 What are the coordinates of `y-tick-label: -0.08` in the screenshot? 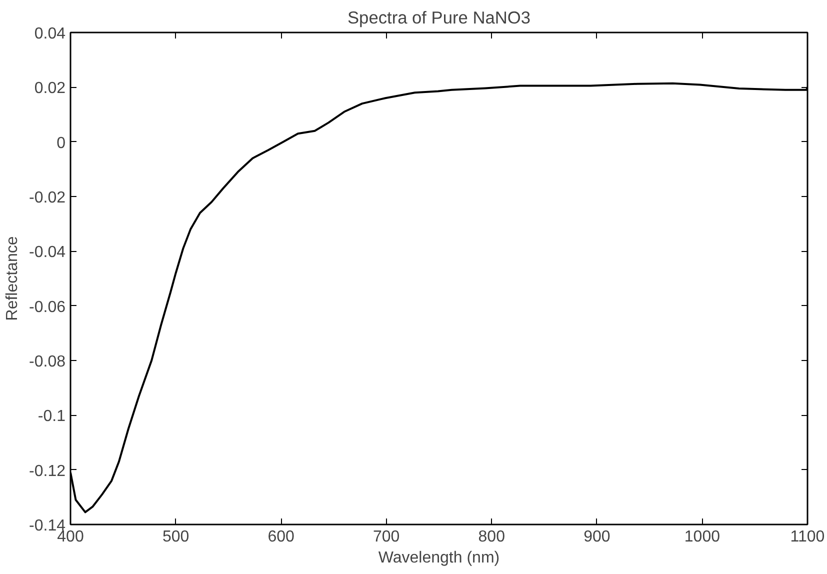 It's located at (47, 362).